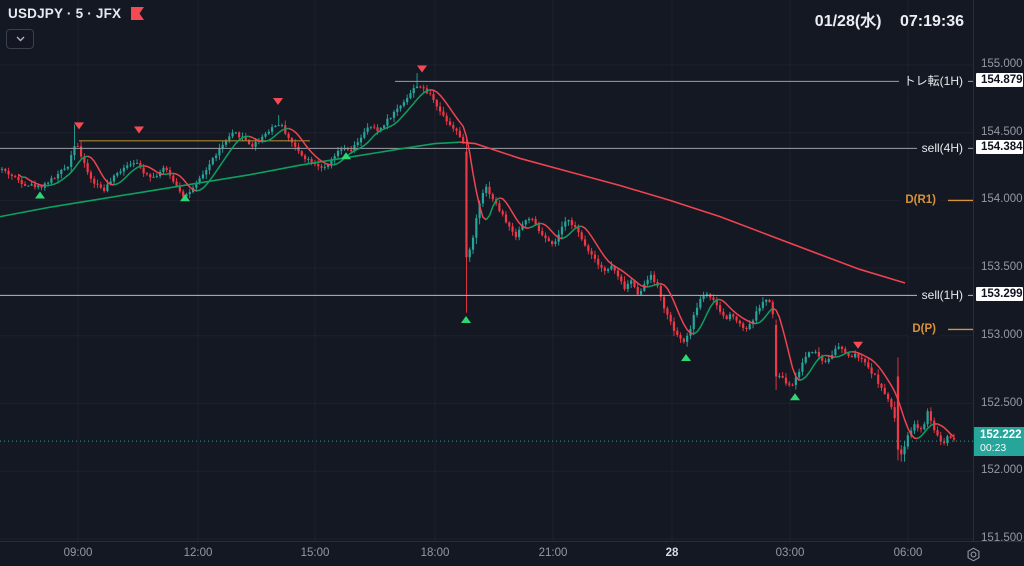  What do you see at coordinates (999, 294) in the screenshot?
I see `level-price-badge: 153.299` at bounding box center [999, 294].